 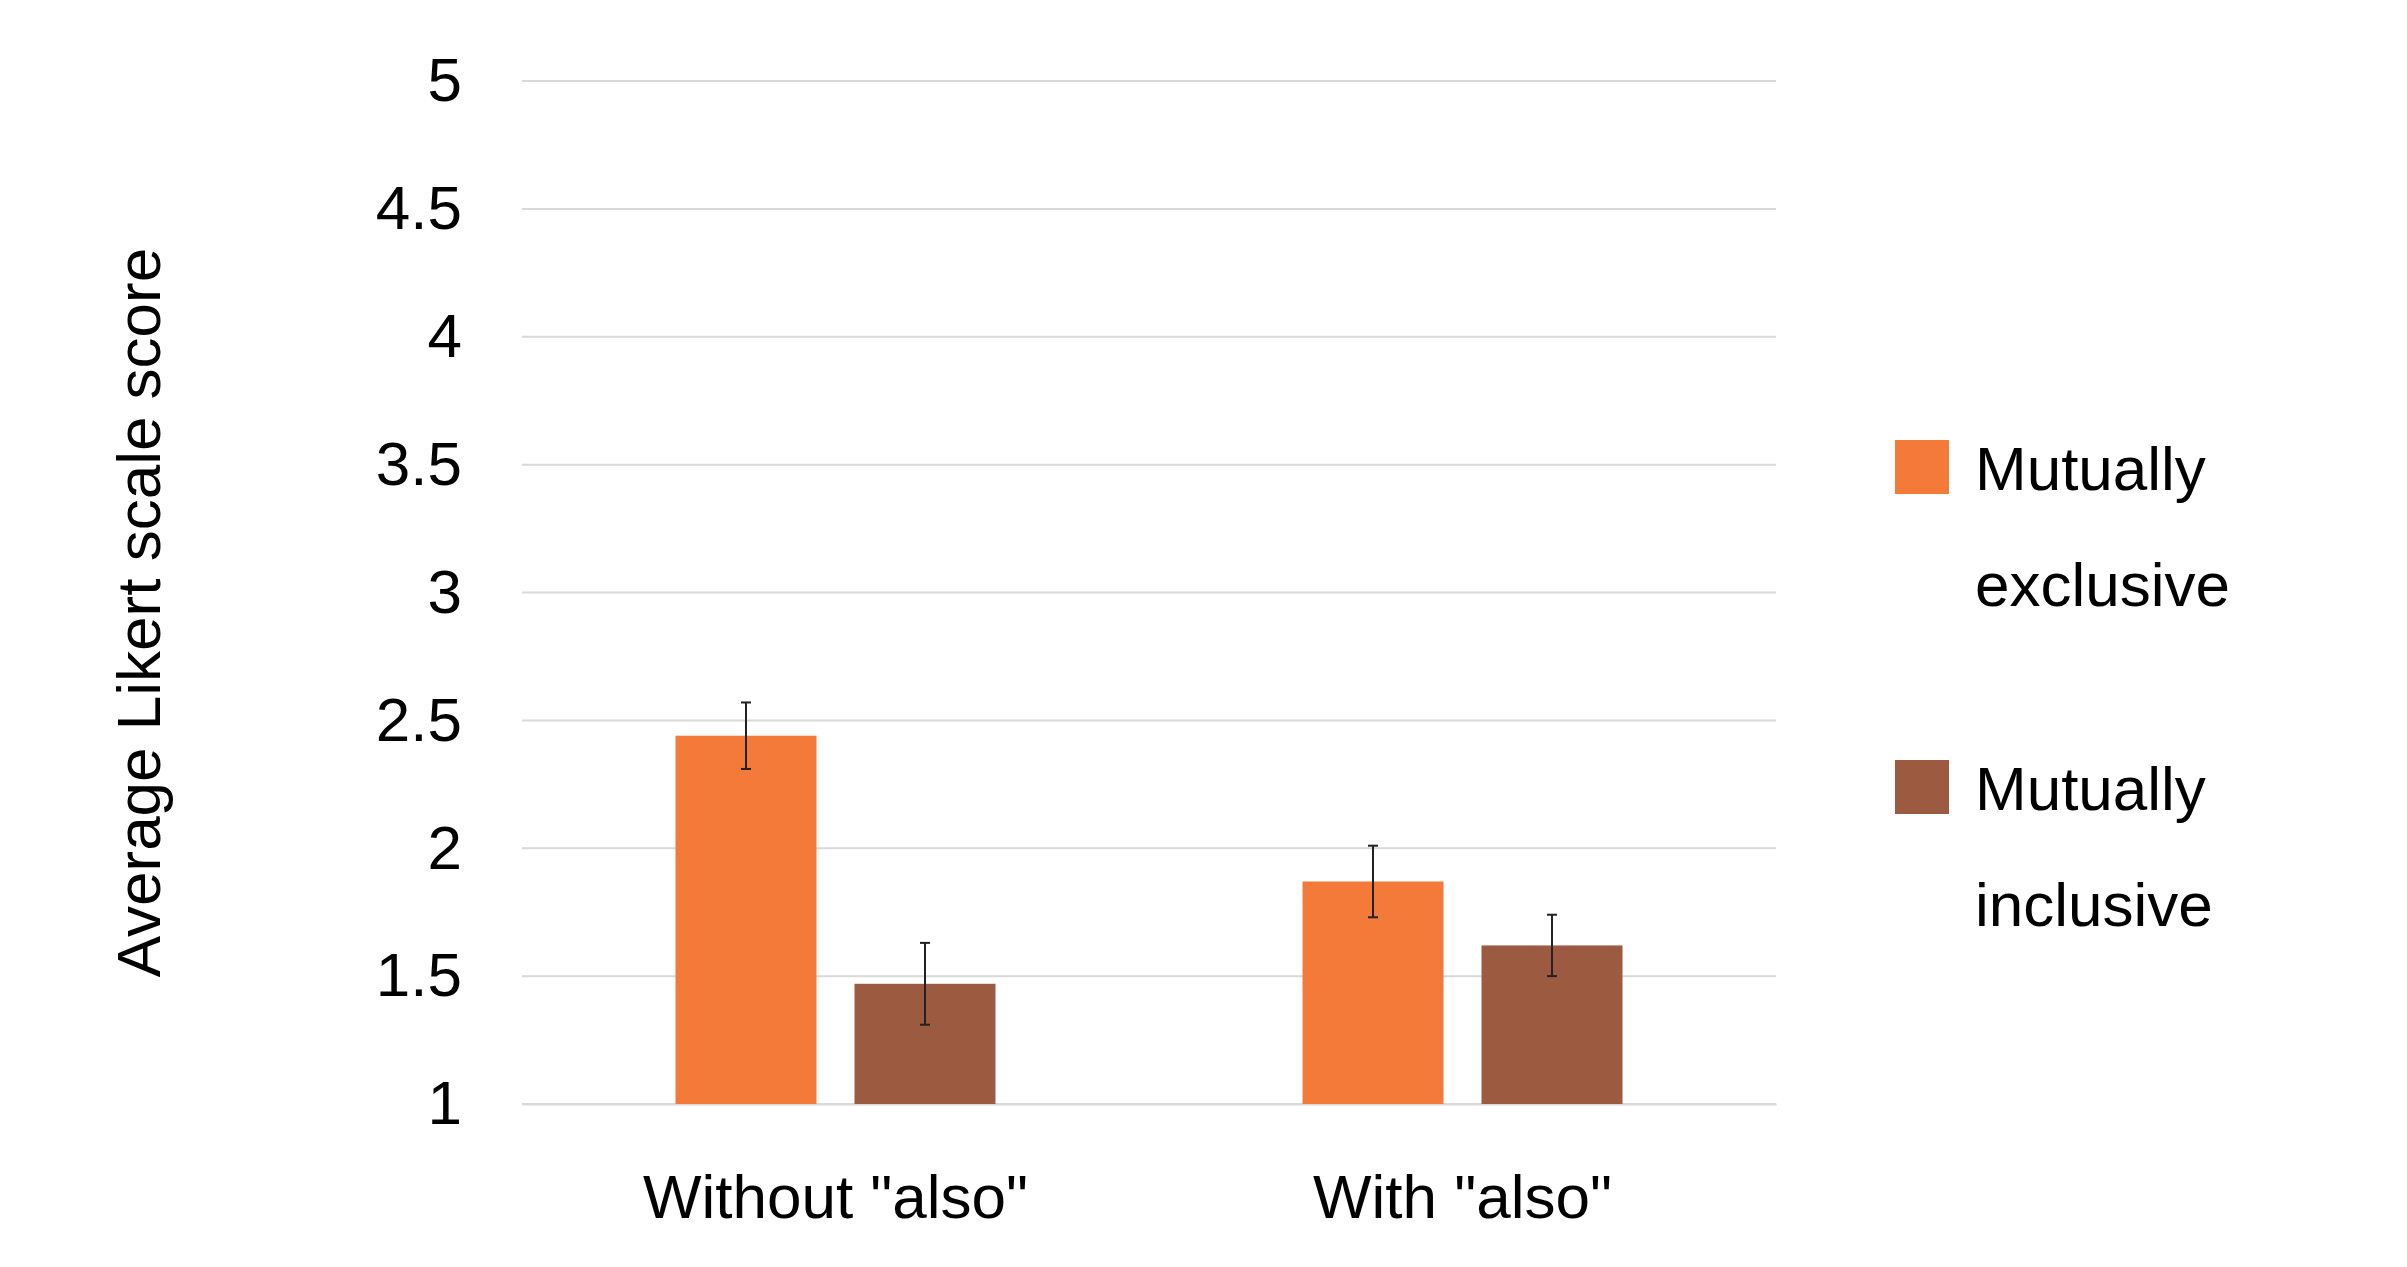 I want to click on y-tick-label: 2, so click(x=444, y=847).